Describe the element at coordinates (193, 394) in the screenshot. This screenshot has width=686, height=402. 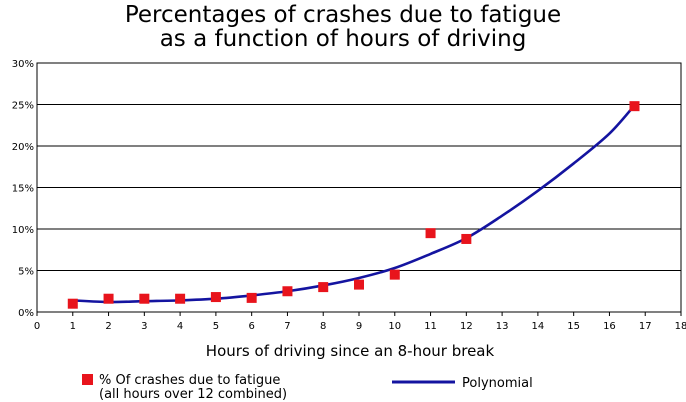
I see `legend-sublabel-crashes: (all hours over 12 combined)` at that location.